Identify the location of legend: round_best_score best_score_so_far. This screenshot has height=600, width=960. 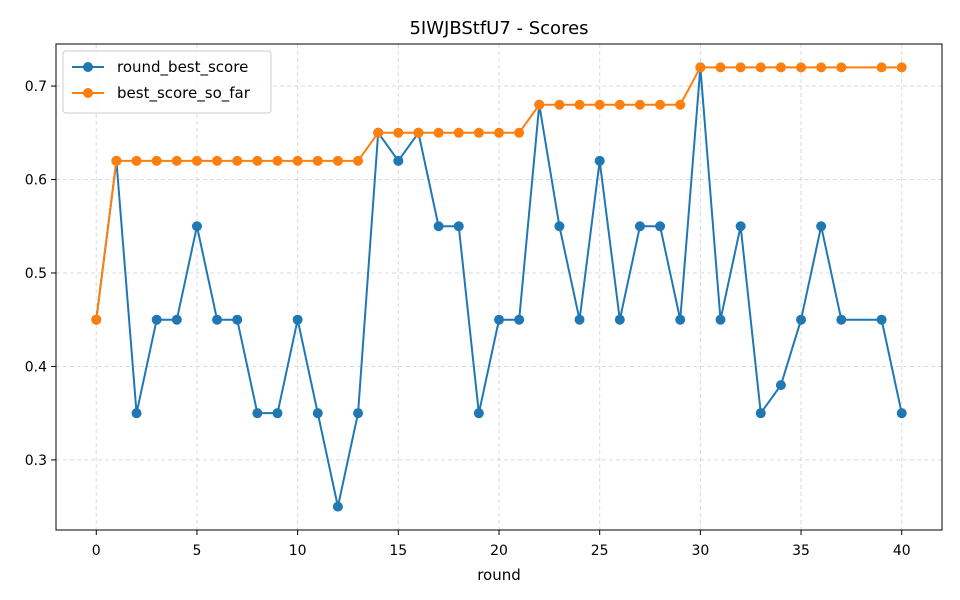
(167, 82).